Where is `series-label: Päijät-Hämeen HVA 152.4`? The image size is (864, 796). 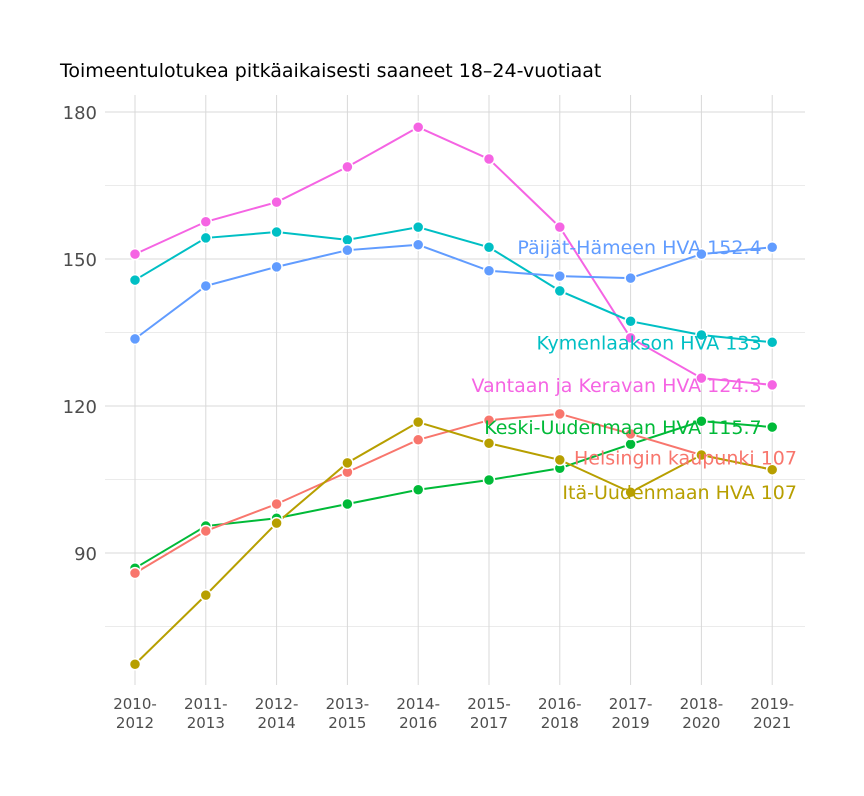 series-label: Päijät-Hämeen HVA 152.4 is located at coordinates (639, 248).